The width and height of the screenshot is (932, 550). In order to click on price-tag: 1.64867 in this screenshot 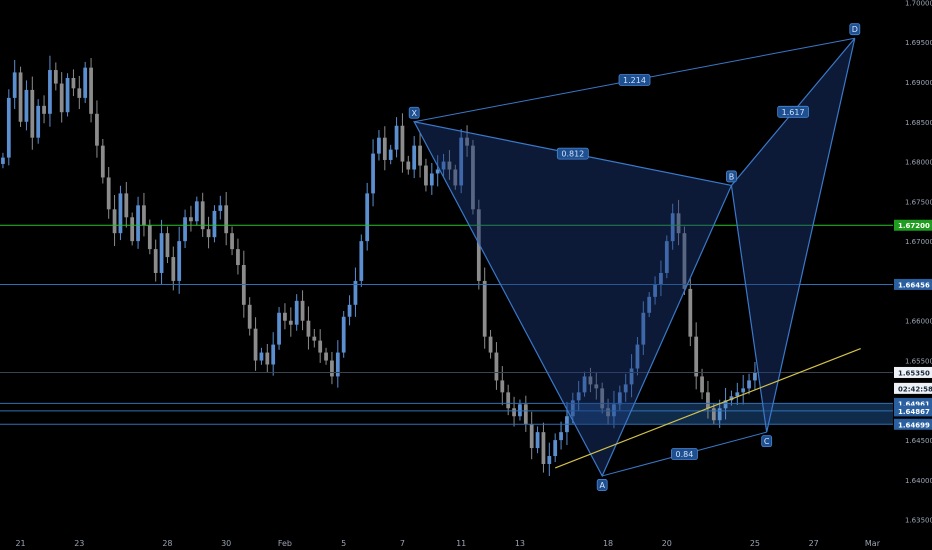, I will do `click(913, 411)`.